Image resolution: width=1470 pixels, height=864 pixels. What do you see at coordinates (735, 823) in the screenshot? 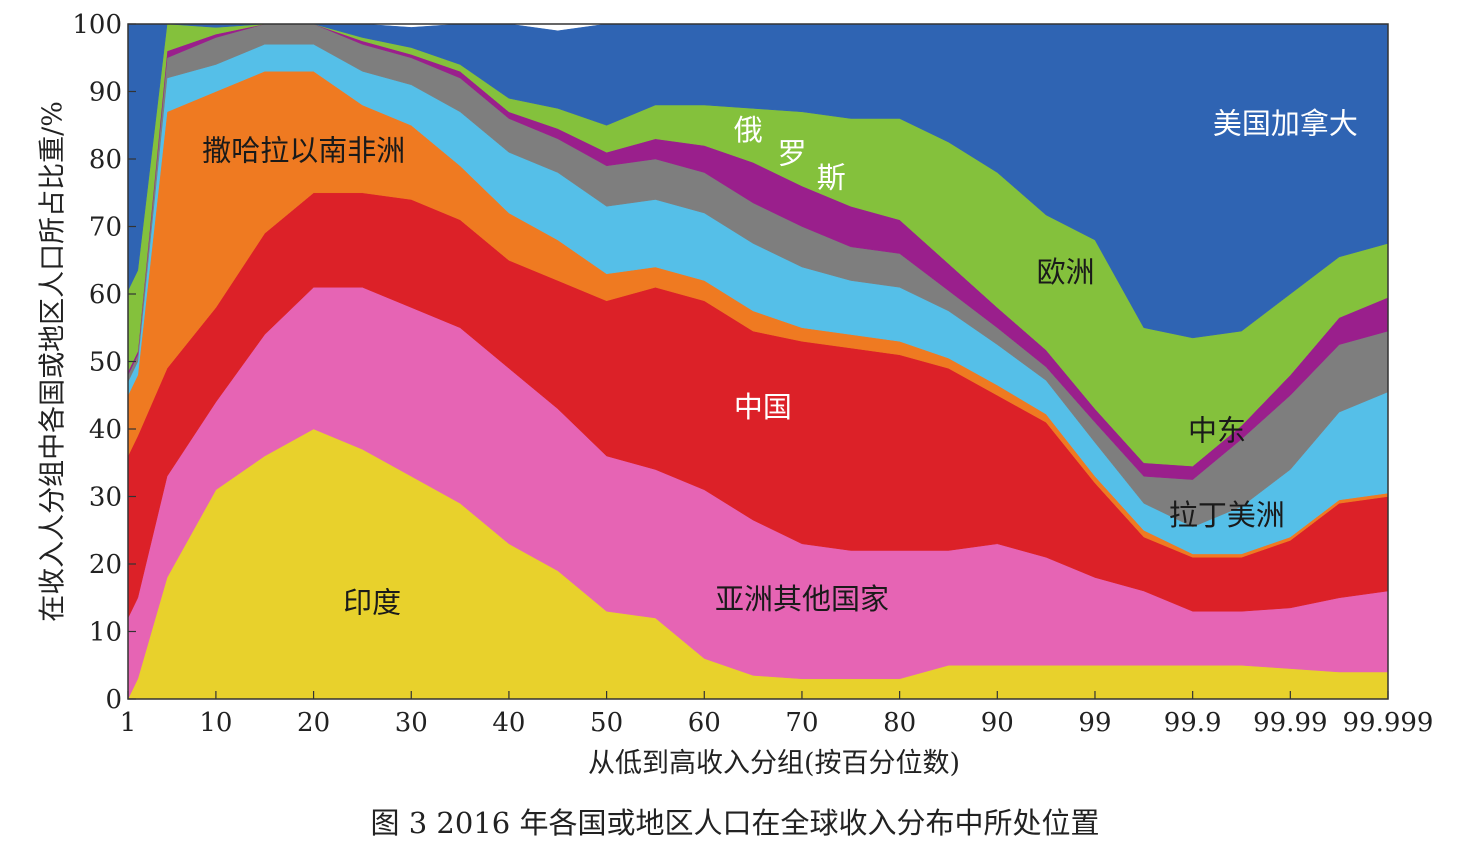
I see `figure-caption: 图 3 2016 年各国或地区人口在全球收入分布中所处位置` at bounding box center [735, 823].